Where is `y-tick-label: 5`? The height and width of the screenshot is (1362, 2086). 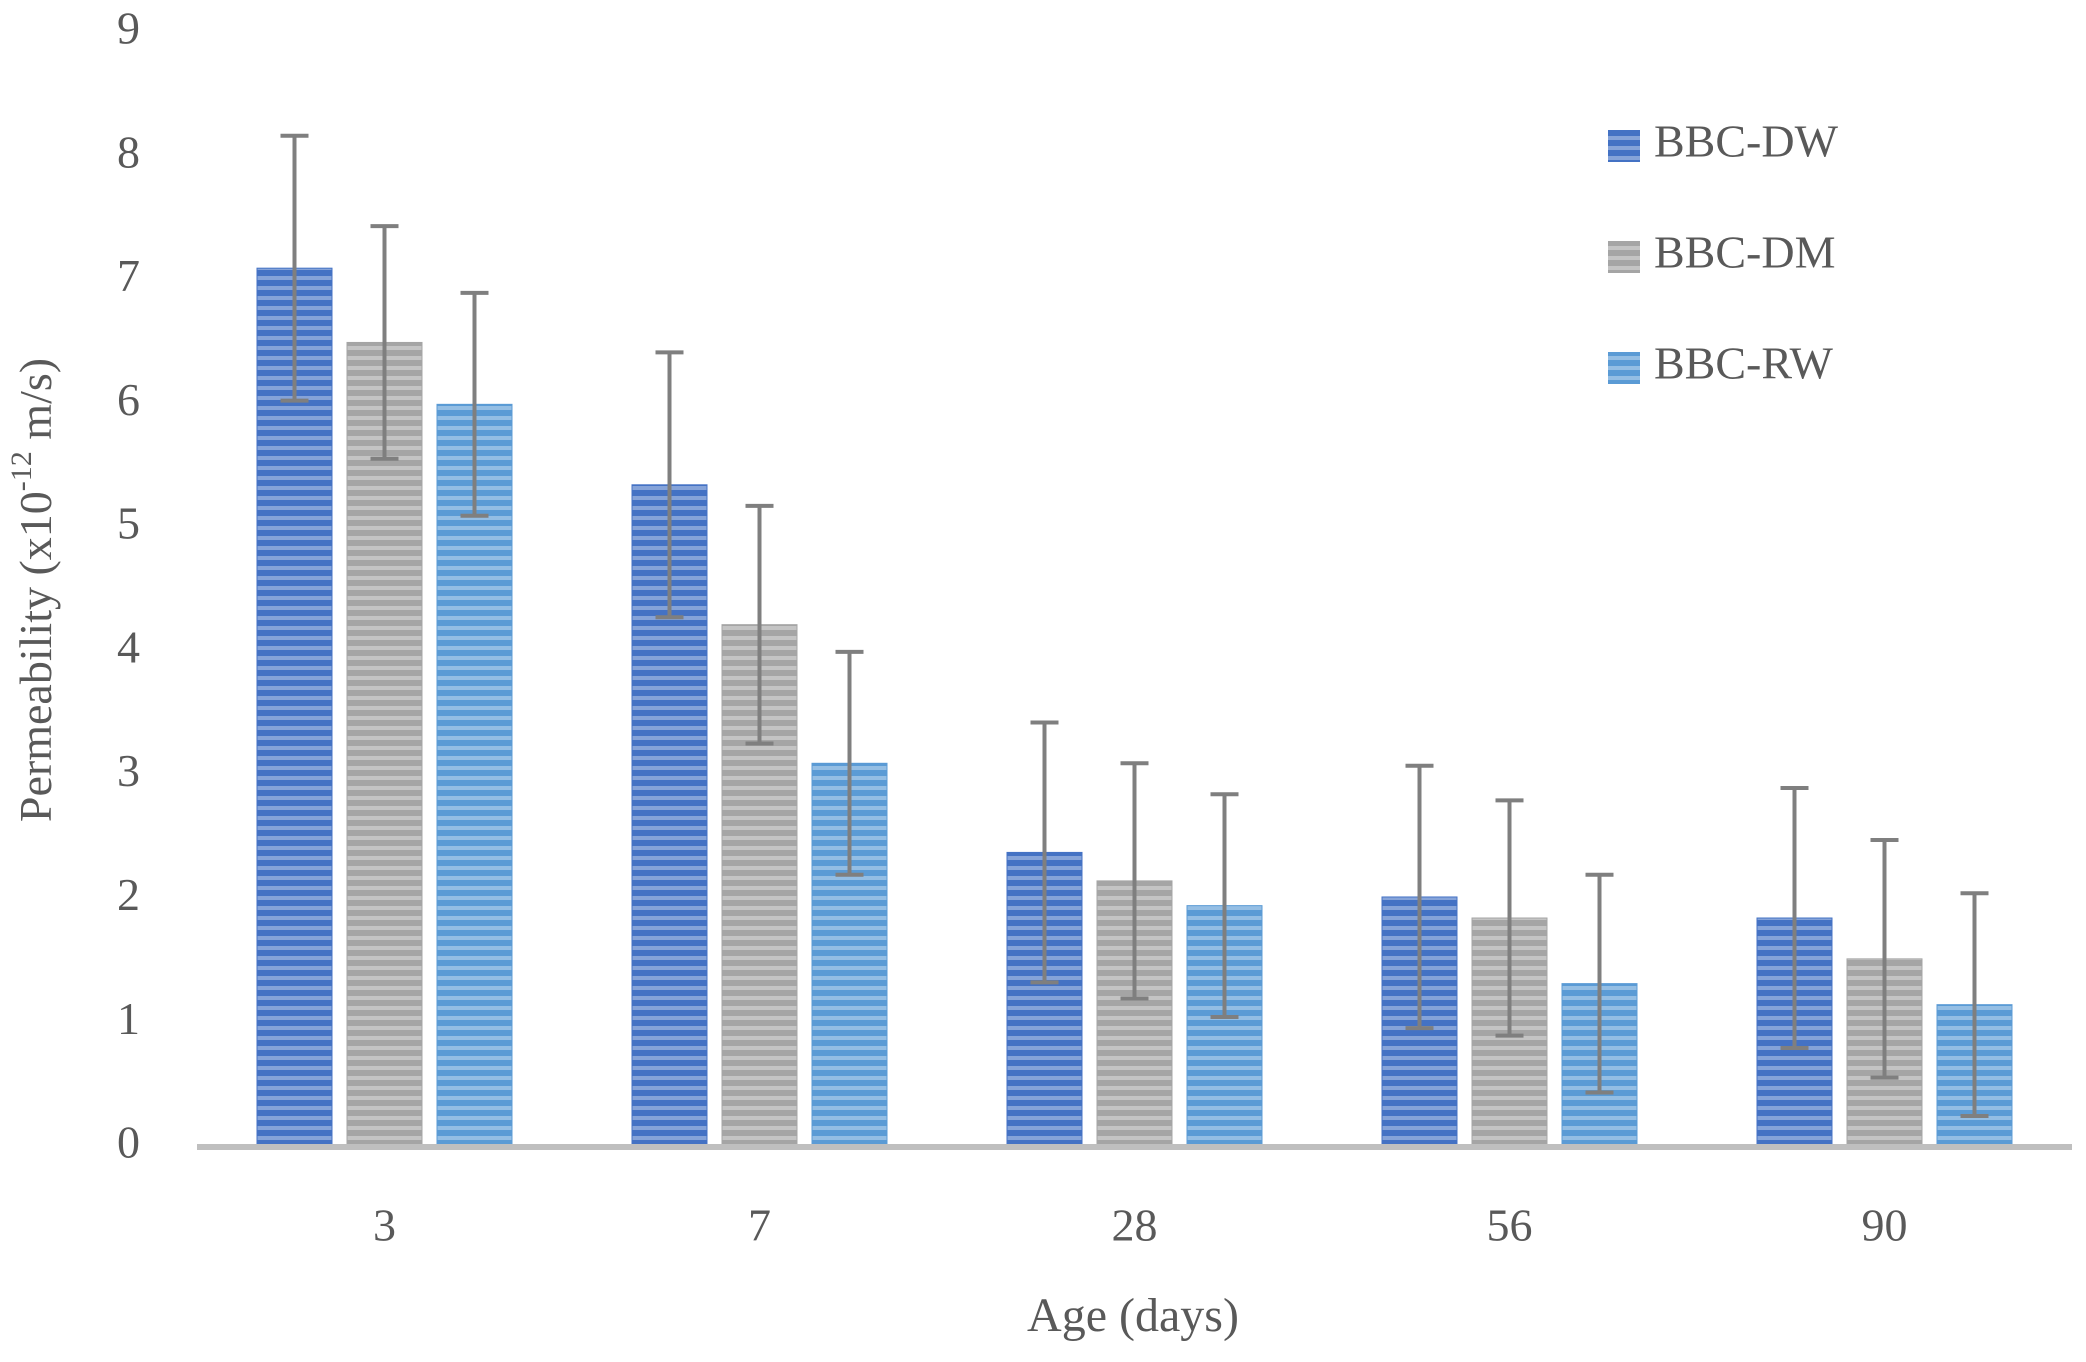
y-tick-label: 5 is located at coordinates (128, 523).